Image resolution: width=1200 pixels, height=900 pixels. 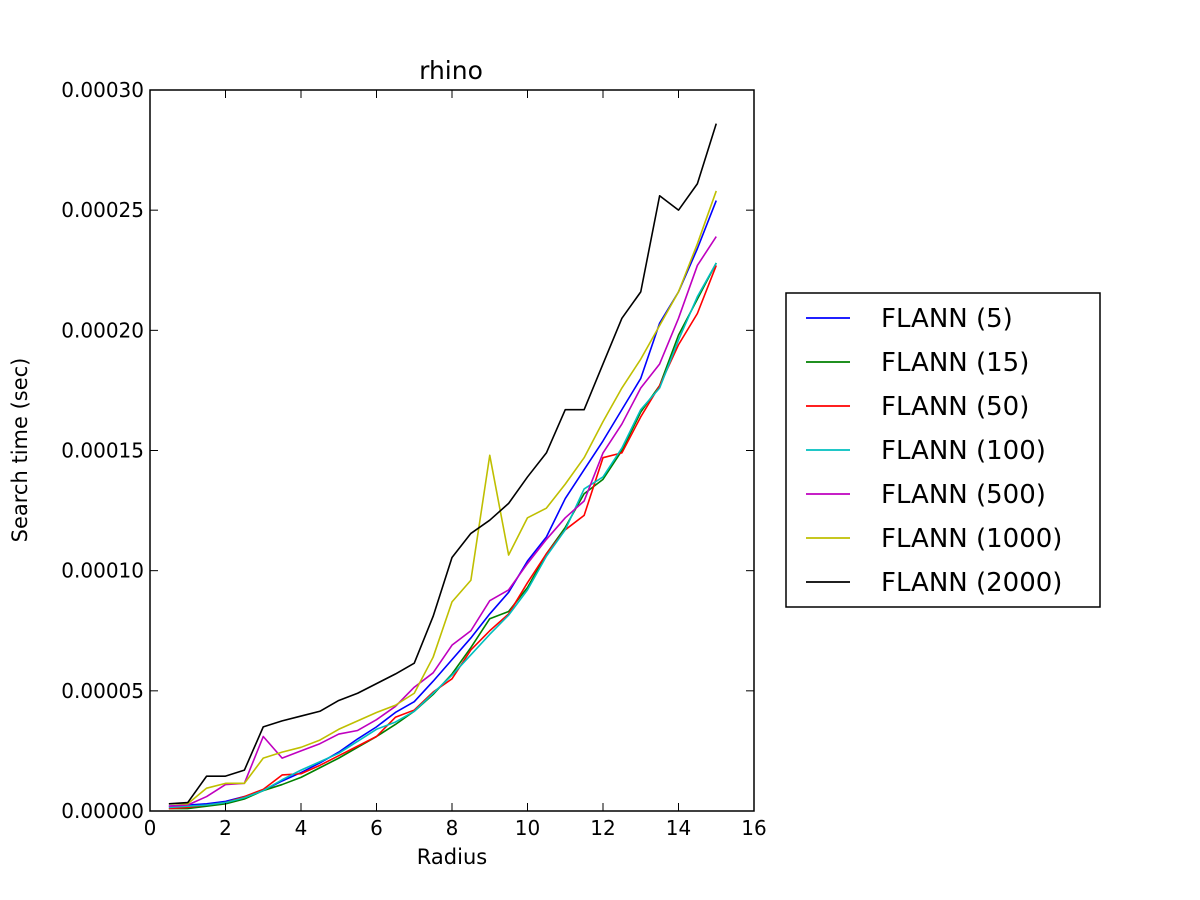 I want to click on legend-label: FLANN (500), so click(x=963, y=495).